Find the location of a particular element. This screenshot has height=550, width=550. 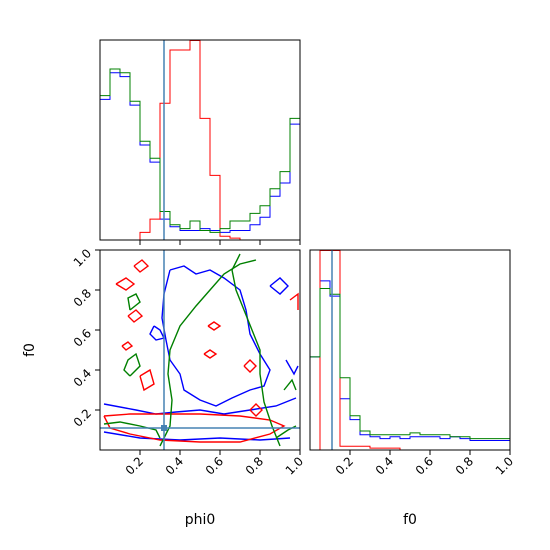

y-tick-label: 0.8 is located at coordinates (82, 297).